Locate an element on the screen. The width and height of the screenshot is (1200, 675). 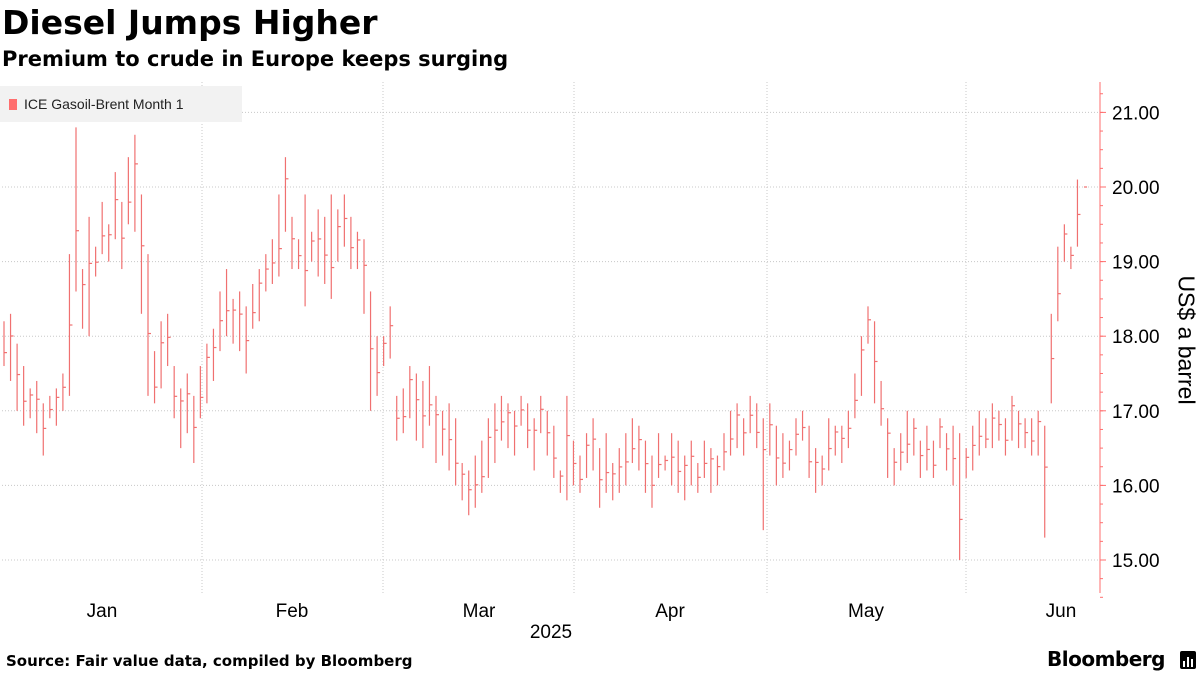
y-tick-label: 17.00 is located at coordinates (1136, 412).